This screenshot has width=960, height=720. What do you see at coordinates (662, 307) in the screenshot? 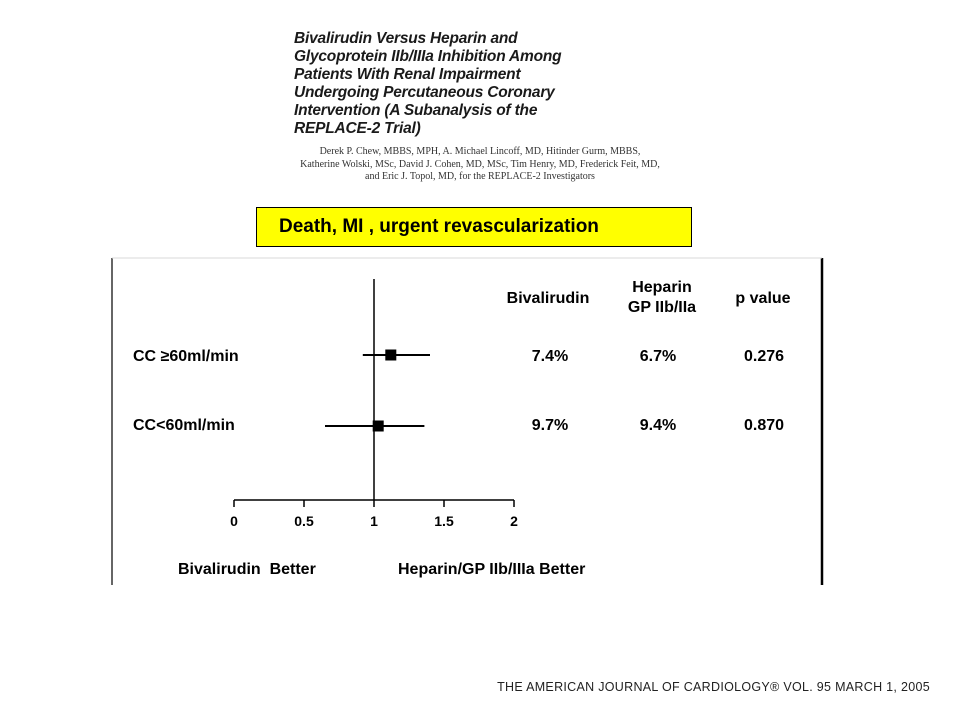
I see `col-header-heparin-line2: GP IIb/IIa` at bounding box center [662, 307].